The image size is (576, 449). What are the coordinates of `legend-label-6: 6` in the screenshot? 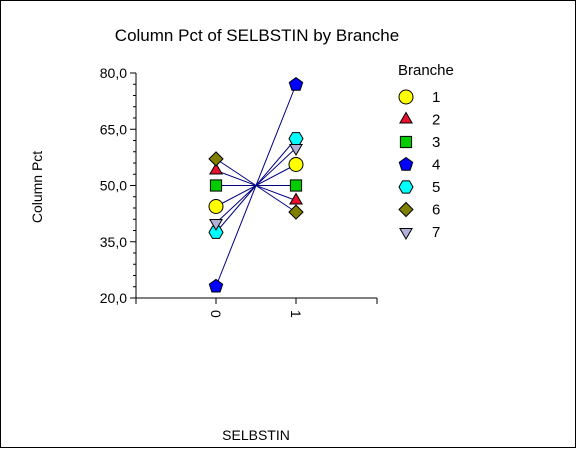 It's located at (436, 210).